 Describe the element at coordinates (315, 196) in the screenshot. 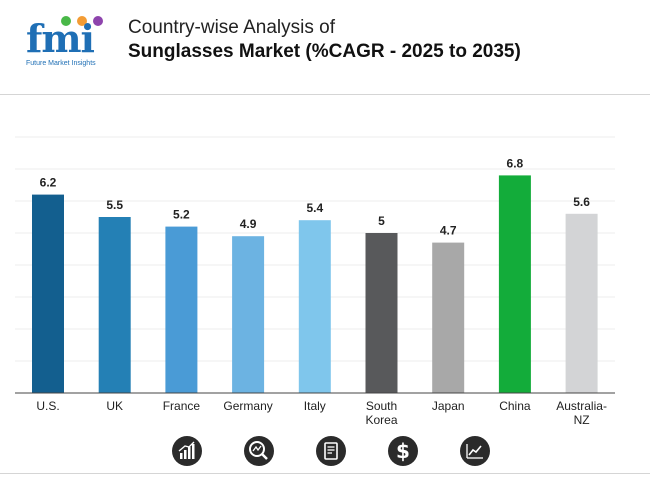

I see `value-labels: 6.2 5.5 5.2 4.9 5.4 5 4.7 6.8 5.6` at that location.